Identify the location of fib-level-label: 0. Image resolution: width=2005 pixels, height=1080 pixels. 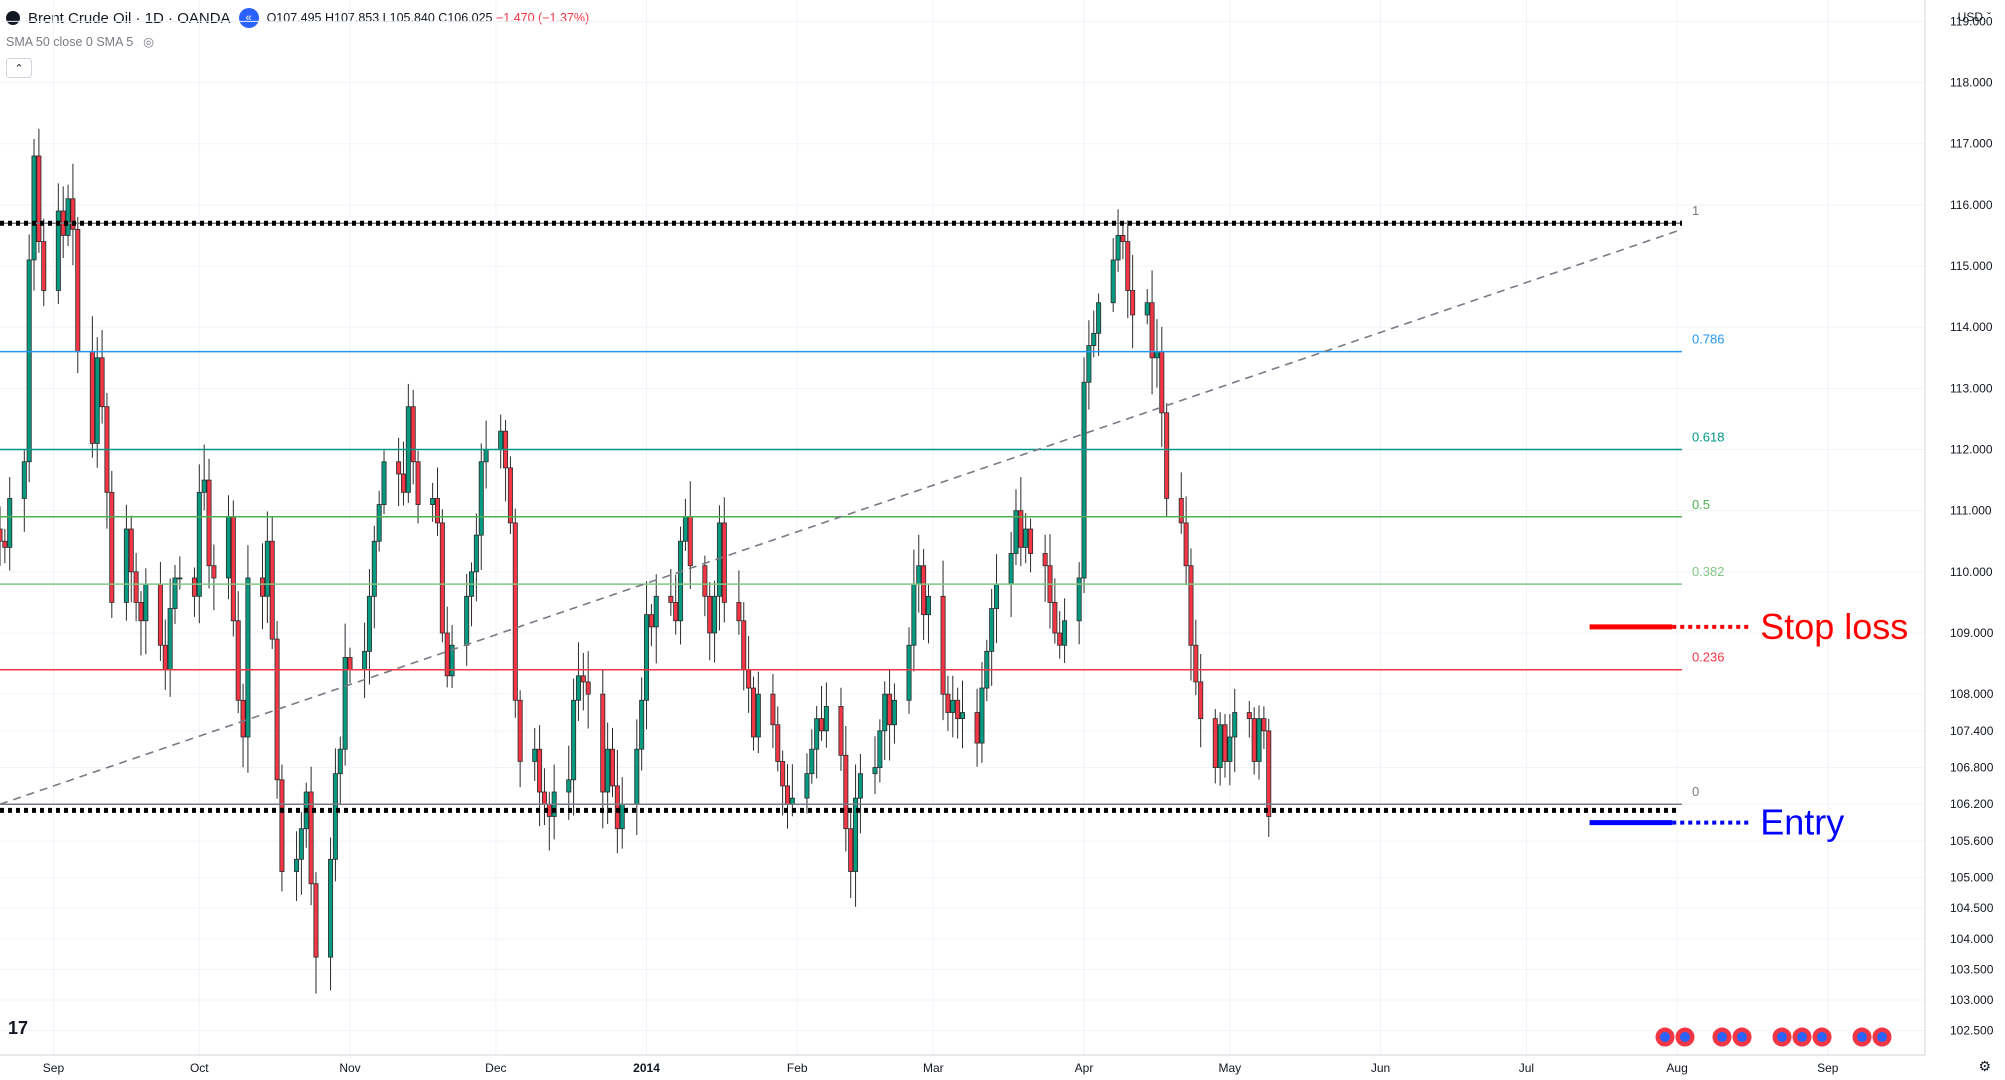
(1695, 791).